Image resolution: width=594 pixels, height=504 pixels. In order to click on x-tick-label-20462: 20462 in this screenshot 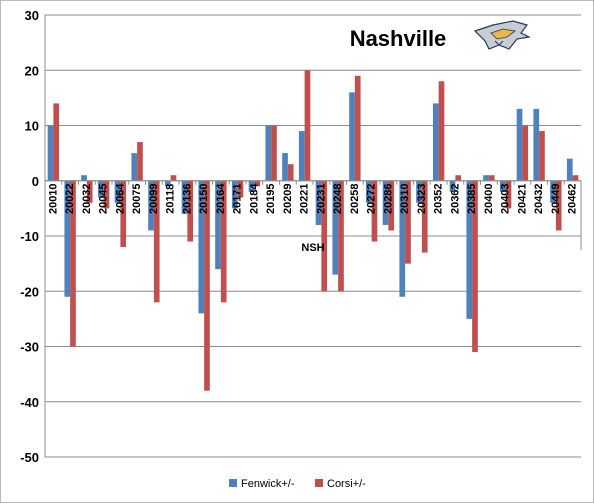, I will do `click(573, 198)`.